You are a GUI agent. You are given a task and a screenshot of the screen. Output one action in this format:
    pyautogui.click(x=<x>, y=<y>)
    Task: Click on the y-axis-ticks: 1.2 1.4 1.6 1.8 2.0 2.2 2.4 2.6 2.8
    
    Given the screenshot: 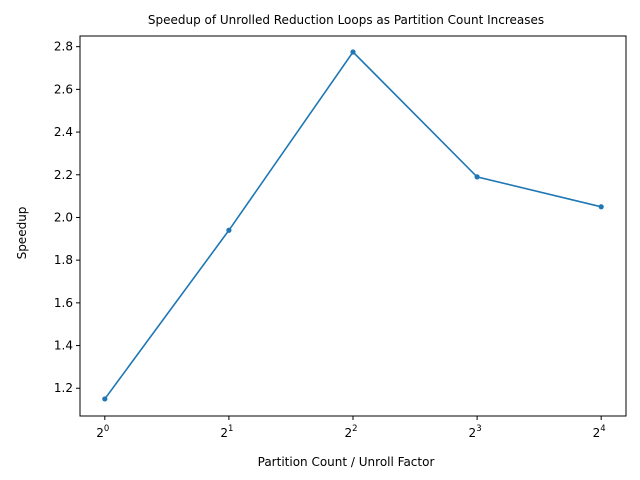 What is the action you would take?
    pyautogui.click(x=67, y=217)
    